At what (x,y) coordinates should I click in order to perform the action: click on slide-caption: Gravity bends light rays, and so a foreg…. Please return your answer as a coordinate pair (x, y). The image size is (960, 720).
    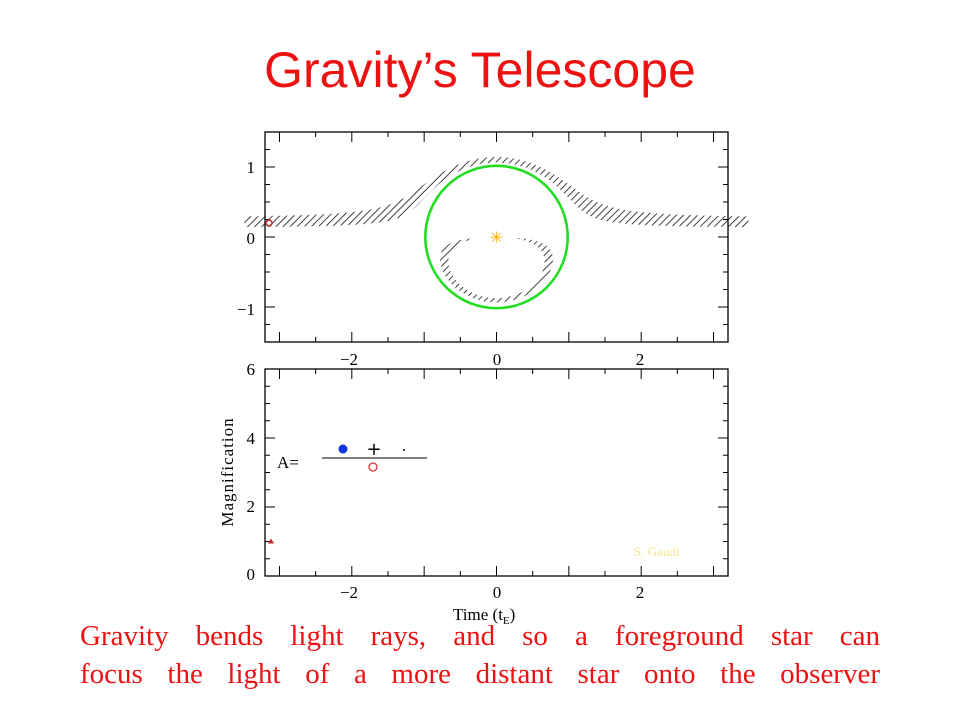
    Looking at the image, I should click on (480, 655).